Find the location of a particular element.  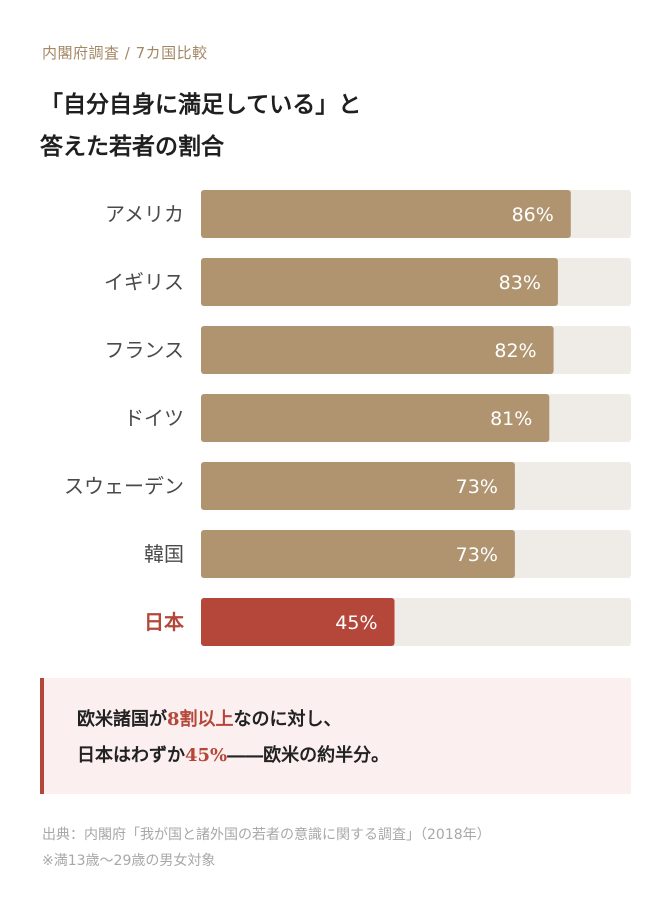

callout-highlight: 8割以上 is located at coordinates (200, 719).